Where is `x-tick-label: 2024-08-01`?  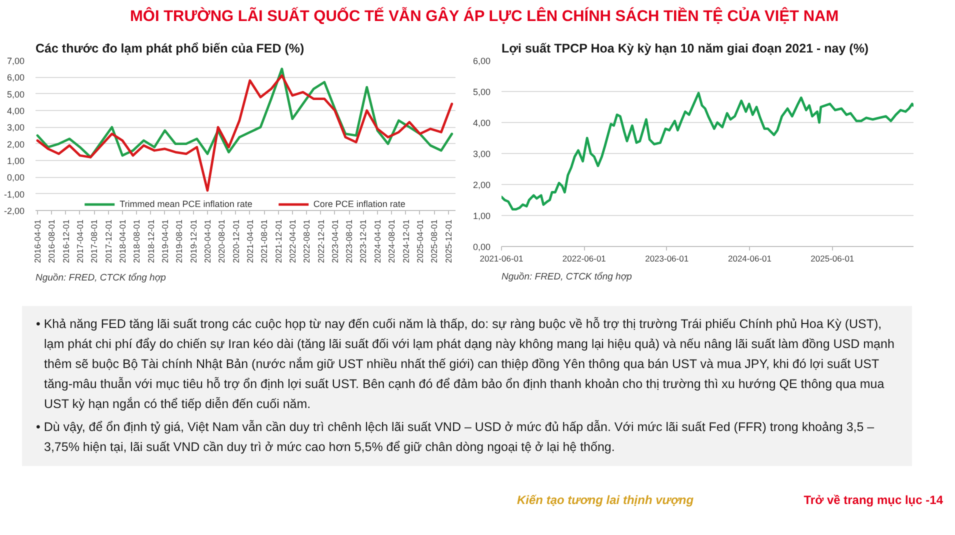 x-tick-label: 2024-08-01 is located at coordinates (391, 241).